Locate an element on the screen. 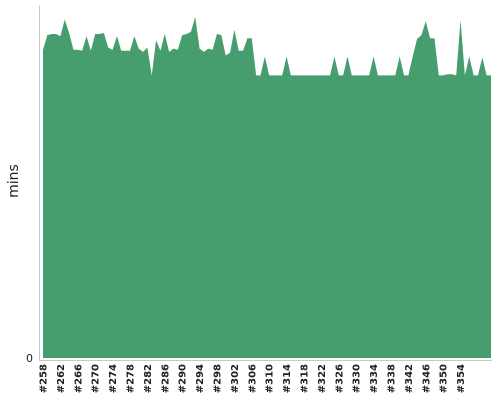  x-tick-label: #326 is located at coordinates (339, 378).